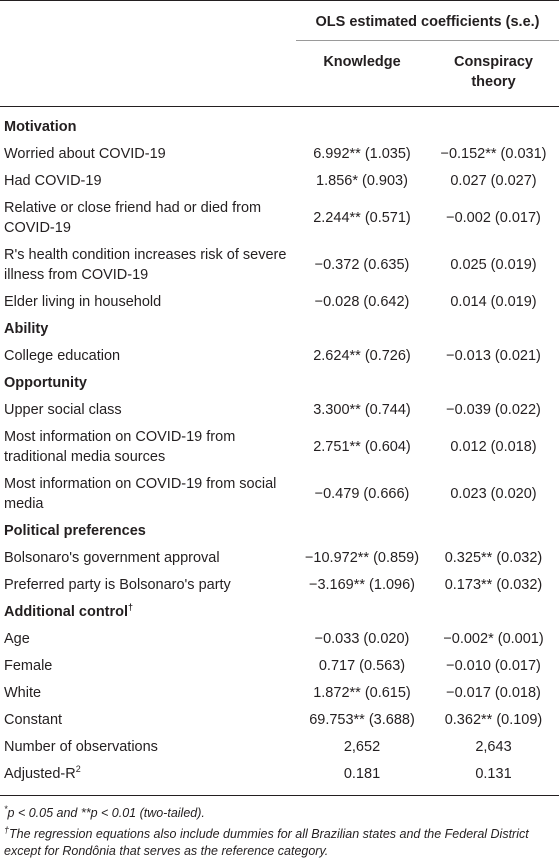 This screenshot has width=559, height=860. What do you see at coordinates (148, 612) in the screenshot?
I see `section-heading: Additional control†` at bounding box center [148, 612].